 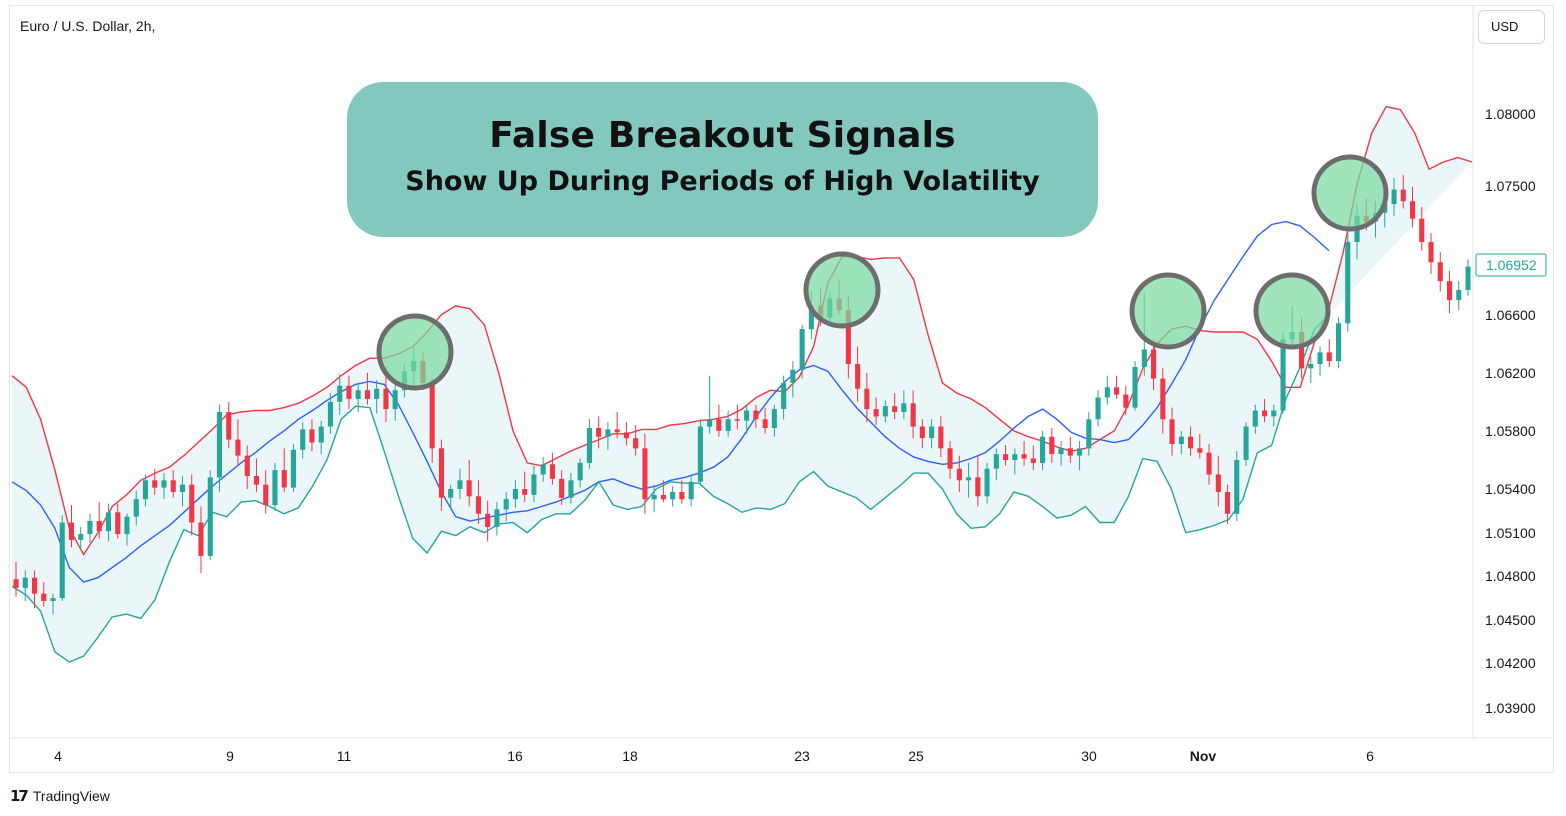 What do you see at coordinates (71, 796) in the screenshot?
I see `brand-name: TradingView` at bounding box center [71, 796].